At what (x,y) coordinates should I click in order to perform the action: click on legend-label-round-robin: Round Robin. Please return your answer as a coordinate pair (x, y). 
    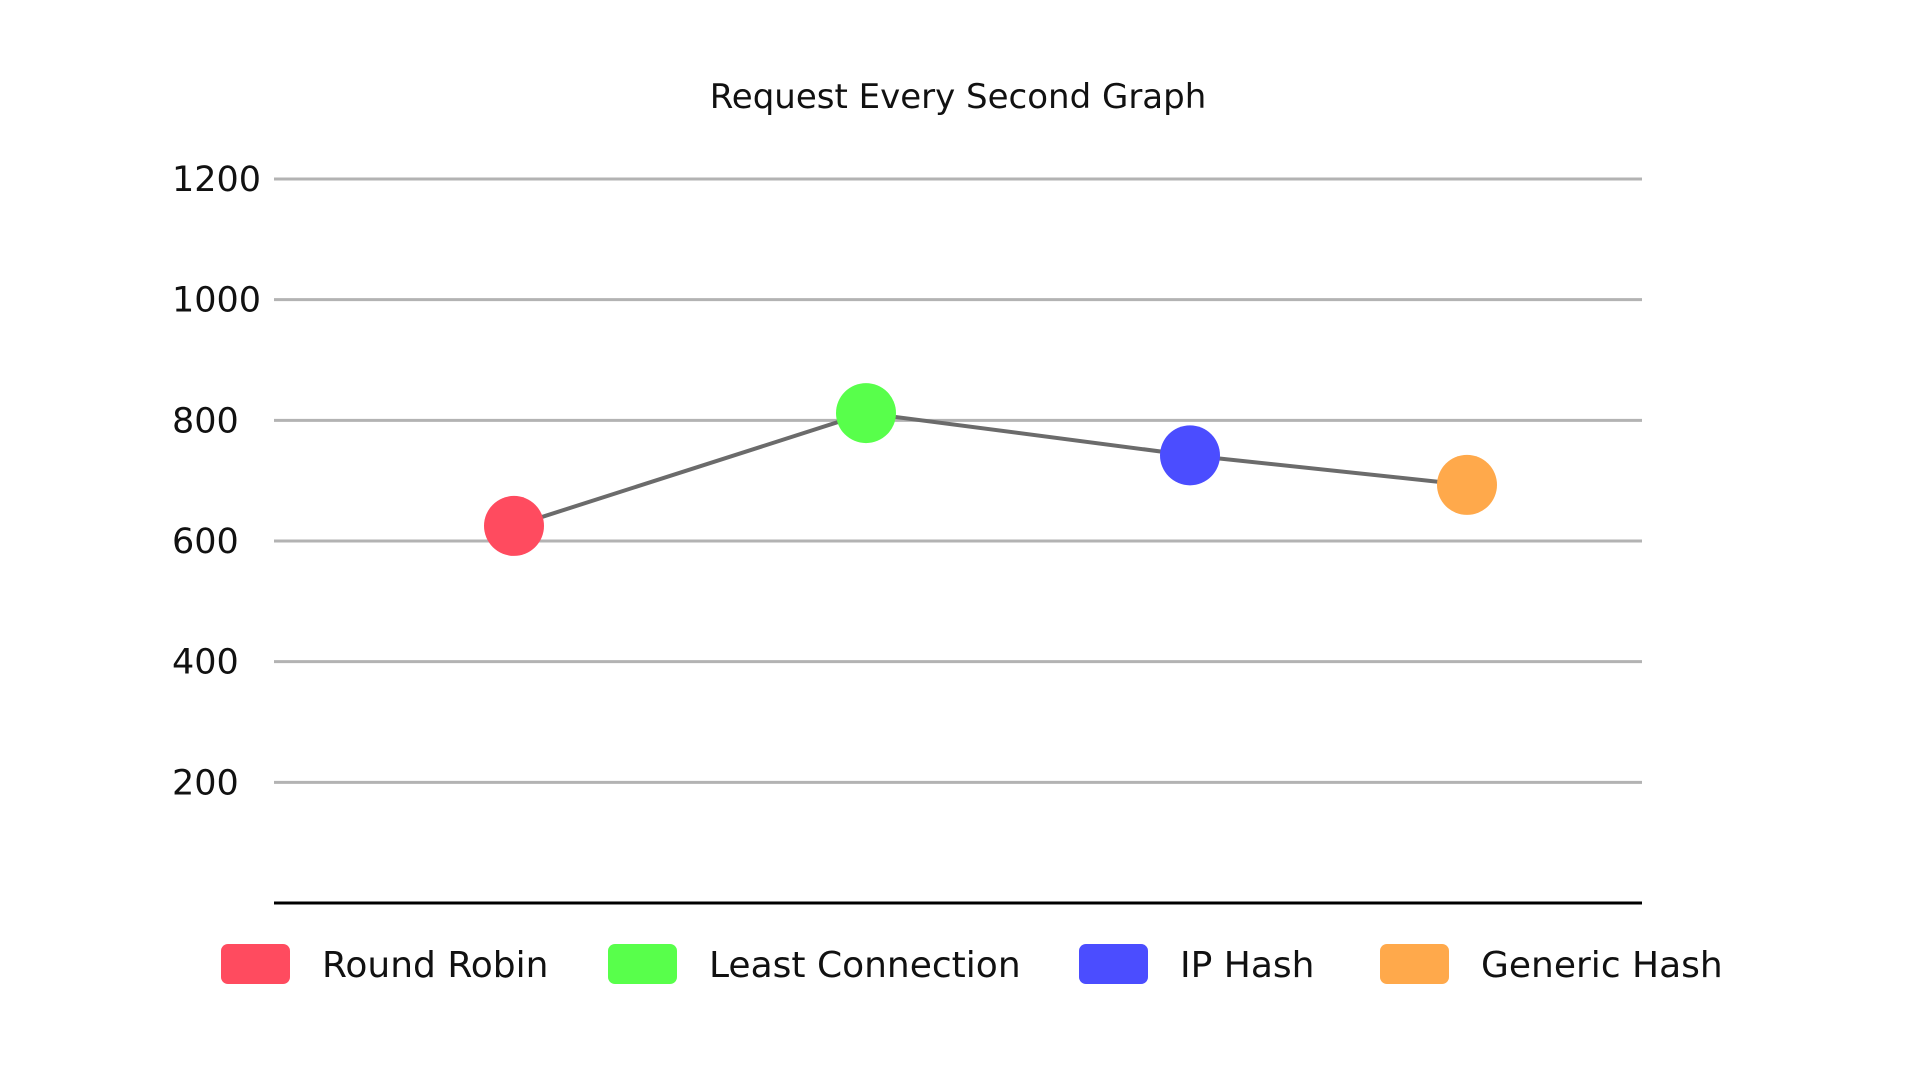
    Looking at the image, I should click on (435, 965).